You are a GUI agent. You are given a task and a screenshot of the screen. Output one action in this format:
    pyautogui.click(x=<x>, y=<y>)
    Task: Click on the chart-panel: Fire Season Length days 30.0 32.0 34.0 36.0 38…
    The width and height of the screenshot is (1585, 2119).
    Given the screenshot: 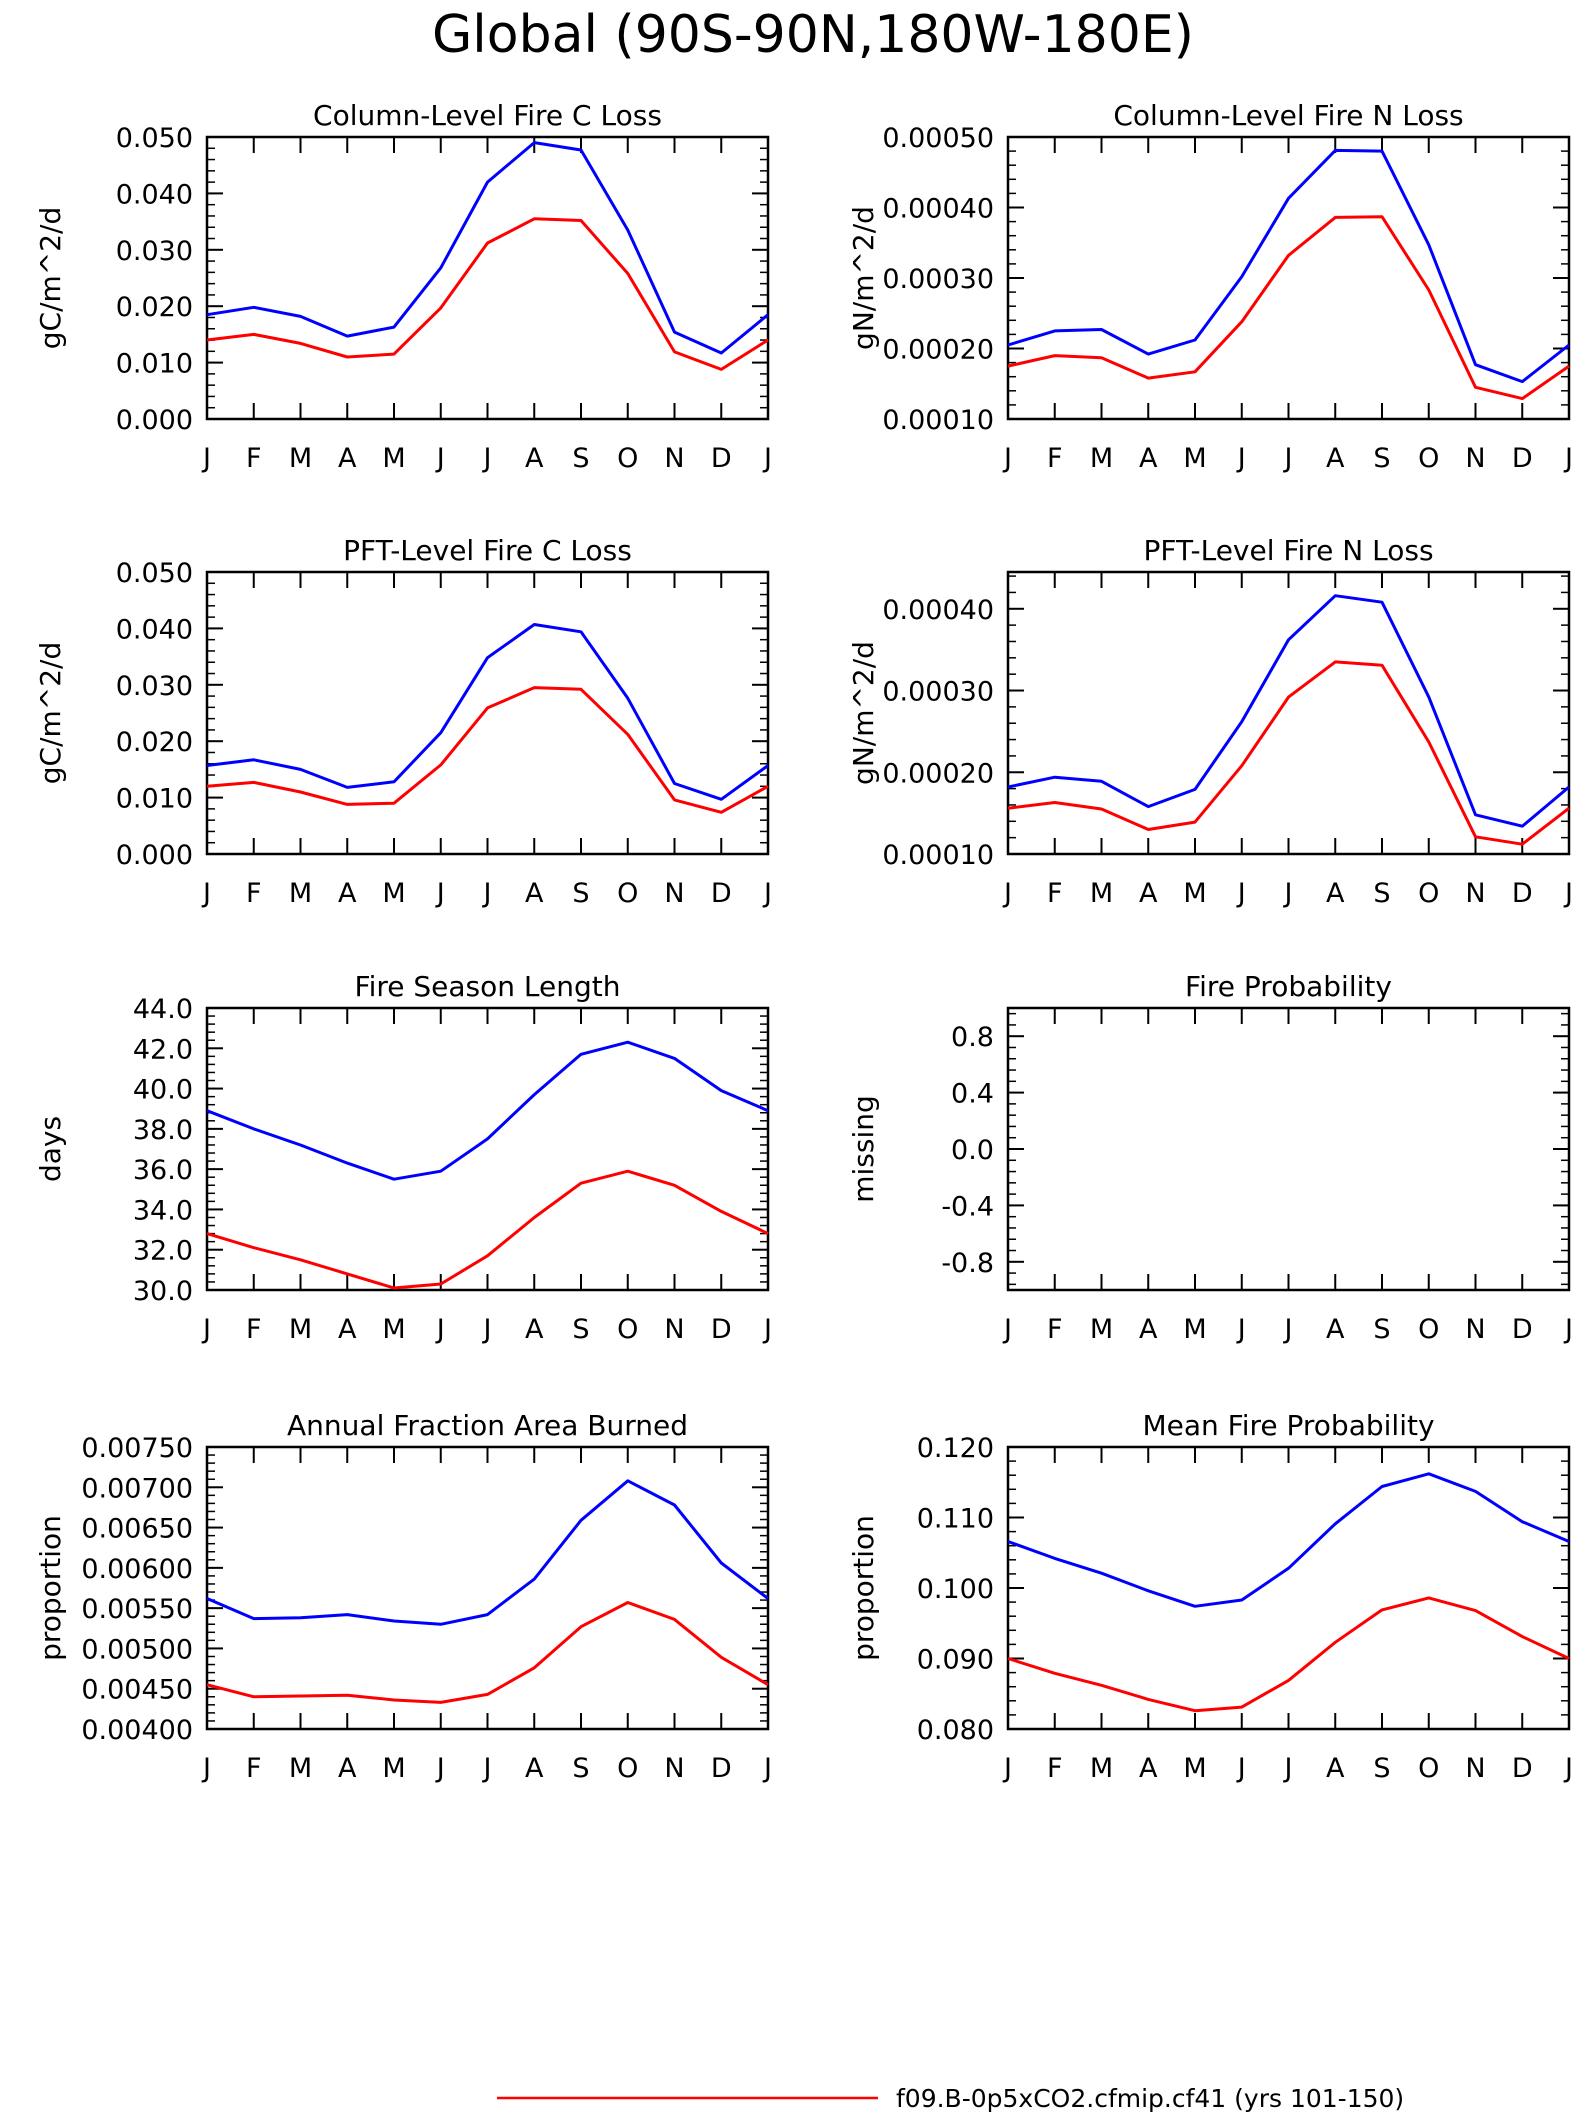 What is the action you would take?
    pyautogui.click(x=403, y=1157)
    